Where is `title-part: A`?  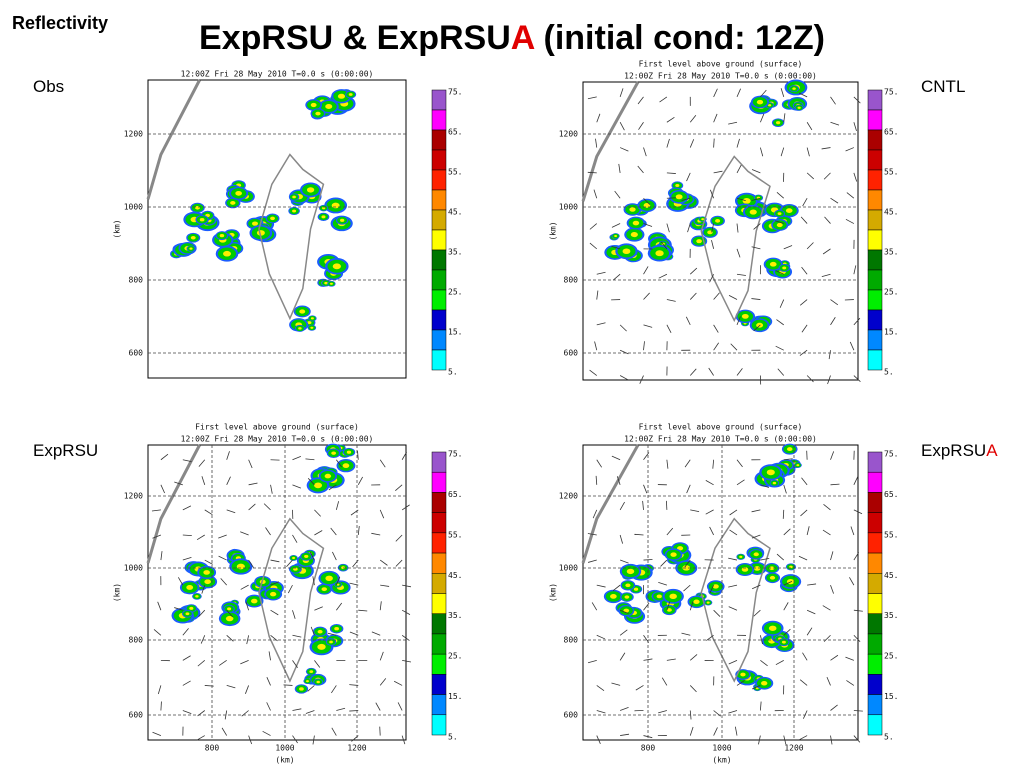 title-part: A is located at coordinates (523, 38).